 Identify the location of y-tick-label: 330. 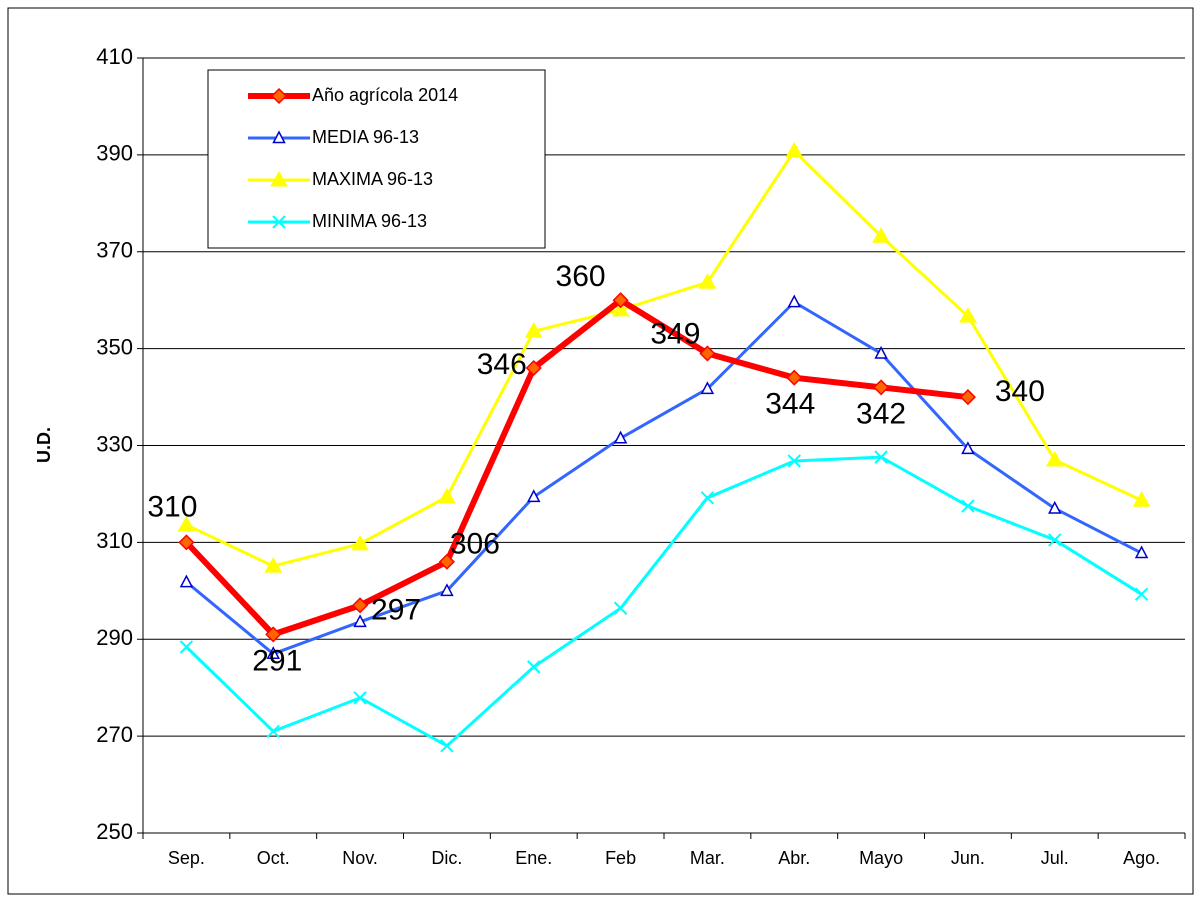
(114, 443).